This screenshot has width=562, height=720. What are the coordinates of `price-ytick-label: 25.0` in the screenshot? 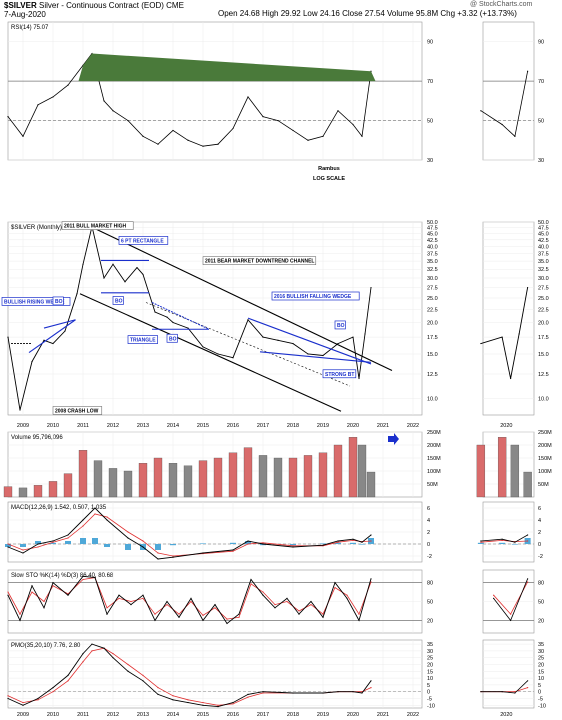 It's located at (432, 299).